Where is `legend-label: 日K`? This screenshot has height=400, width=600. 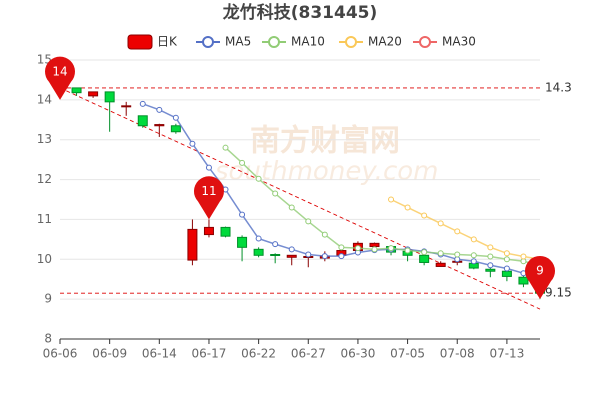 legend-label: 日K is located at coordinates (167, 42).